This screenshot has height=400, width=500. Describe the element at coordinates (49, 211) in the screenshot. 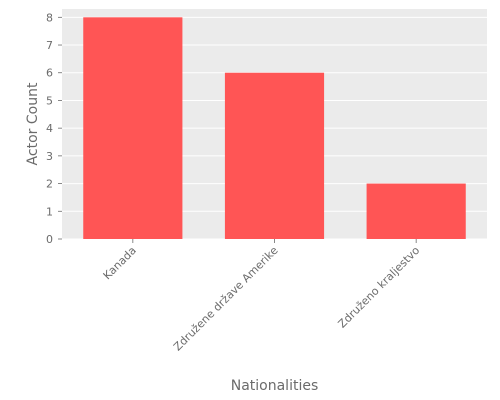

I see `y-tick-label: 1` at that location.